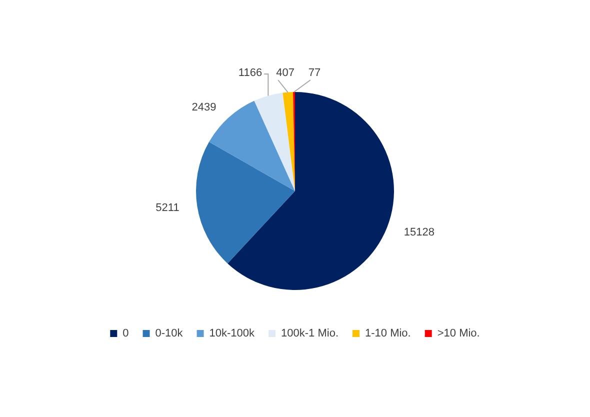 Image resolution: width=590 pixels, height=417 pixels. Describe the element at coordinates (285, 73) in the screenshot. I see `data-label: 407` at that location.